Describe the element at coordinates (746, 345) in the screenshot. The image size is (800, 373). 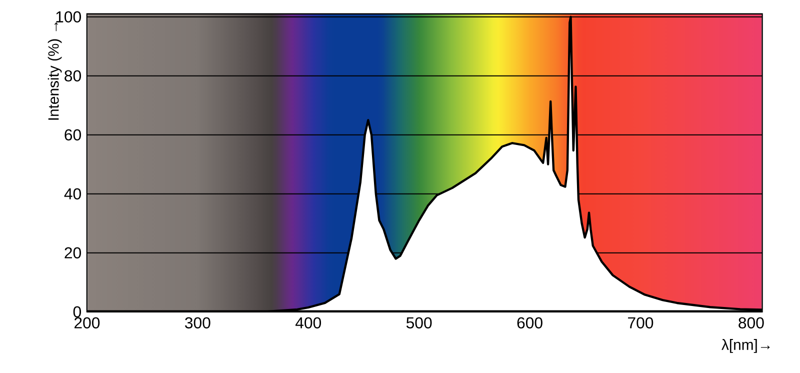
I see `x-axis-title: λ[nm]→` at that location.